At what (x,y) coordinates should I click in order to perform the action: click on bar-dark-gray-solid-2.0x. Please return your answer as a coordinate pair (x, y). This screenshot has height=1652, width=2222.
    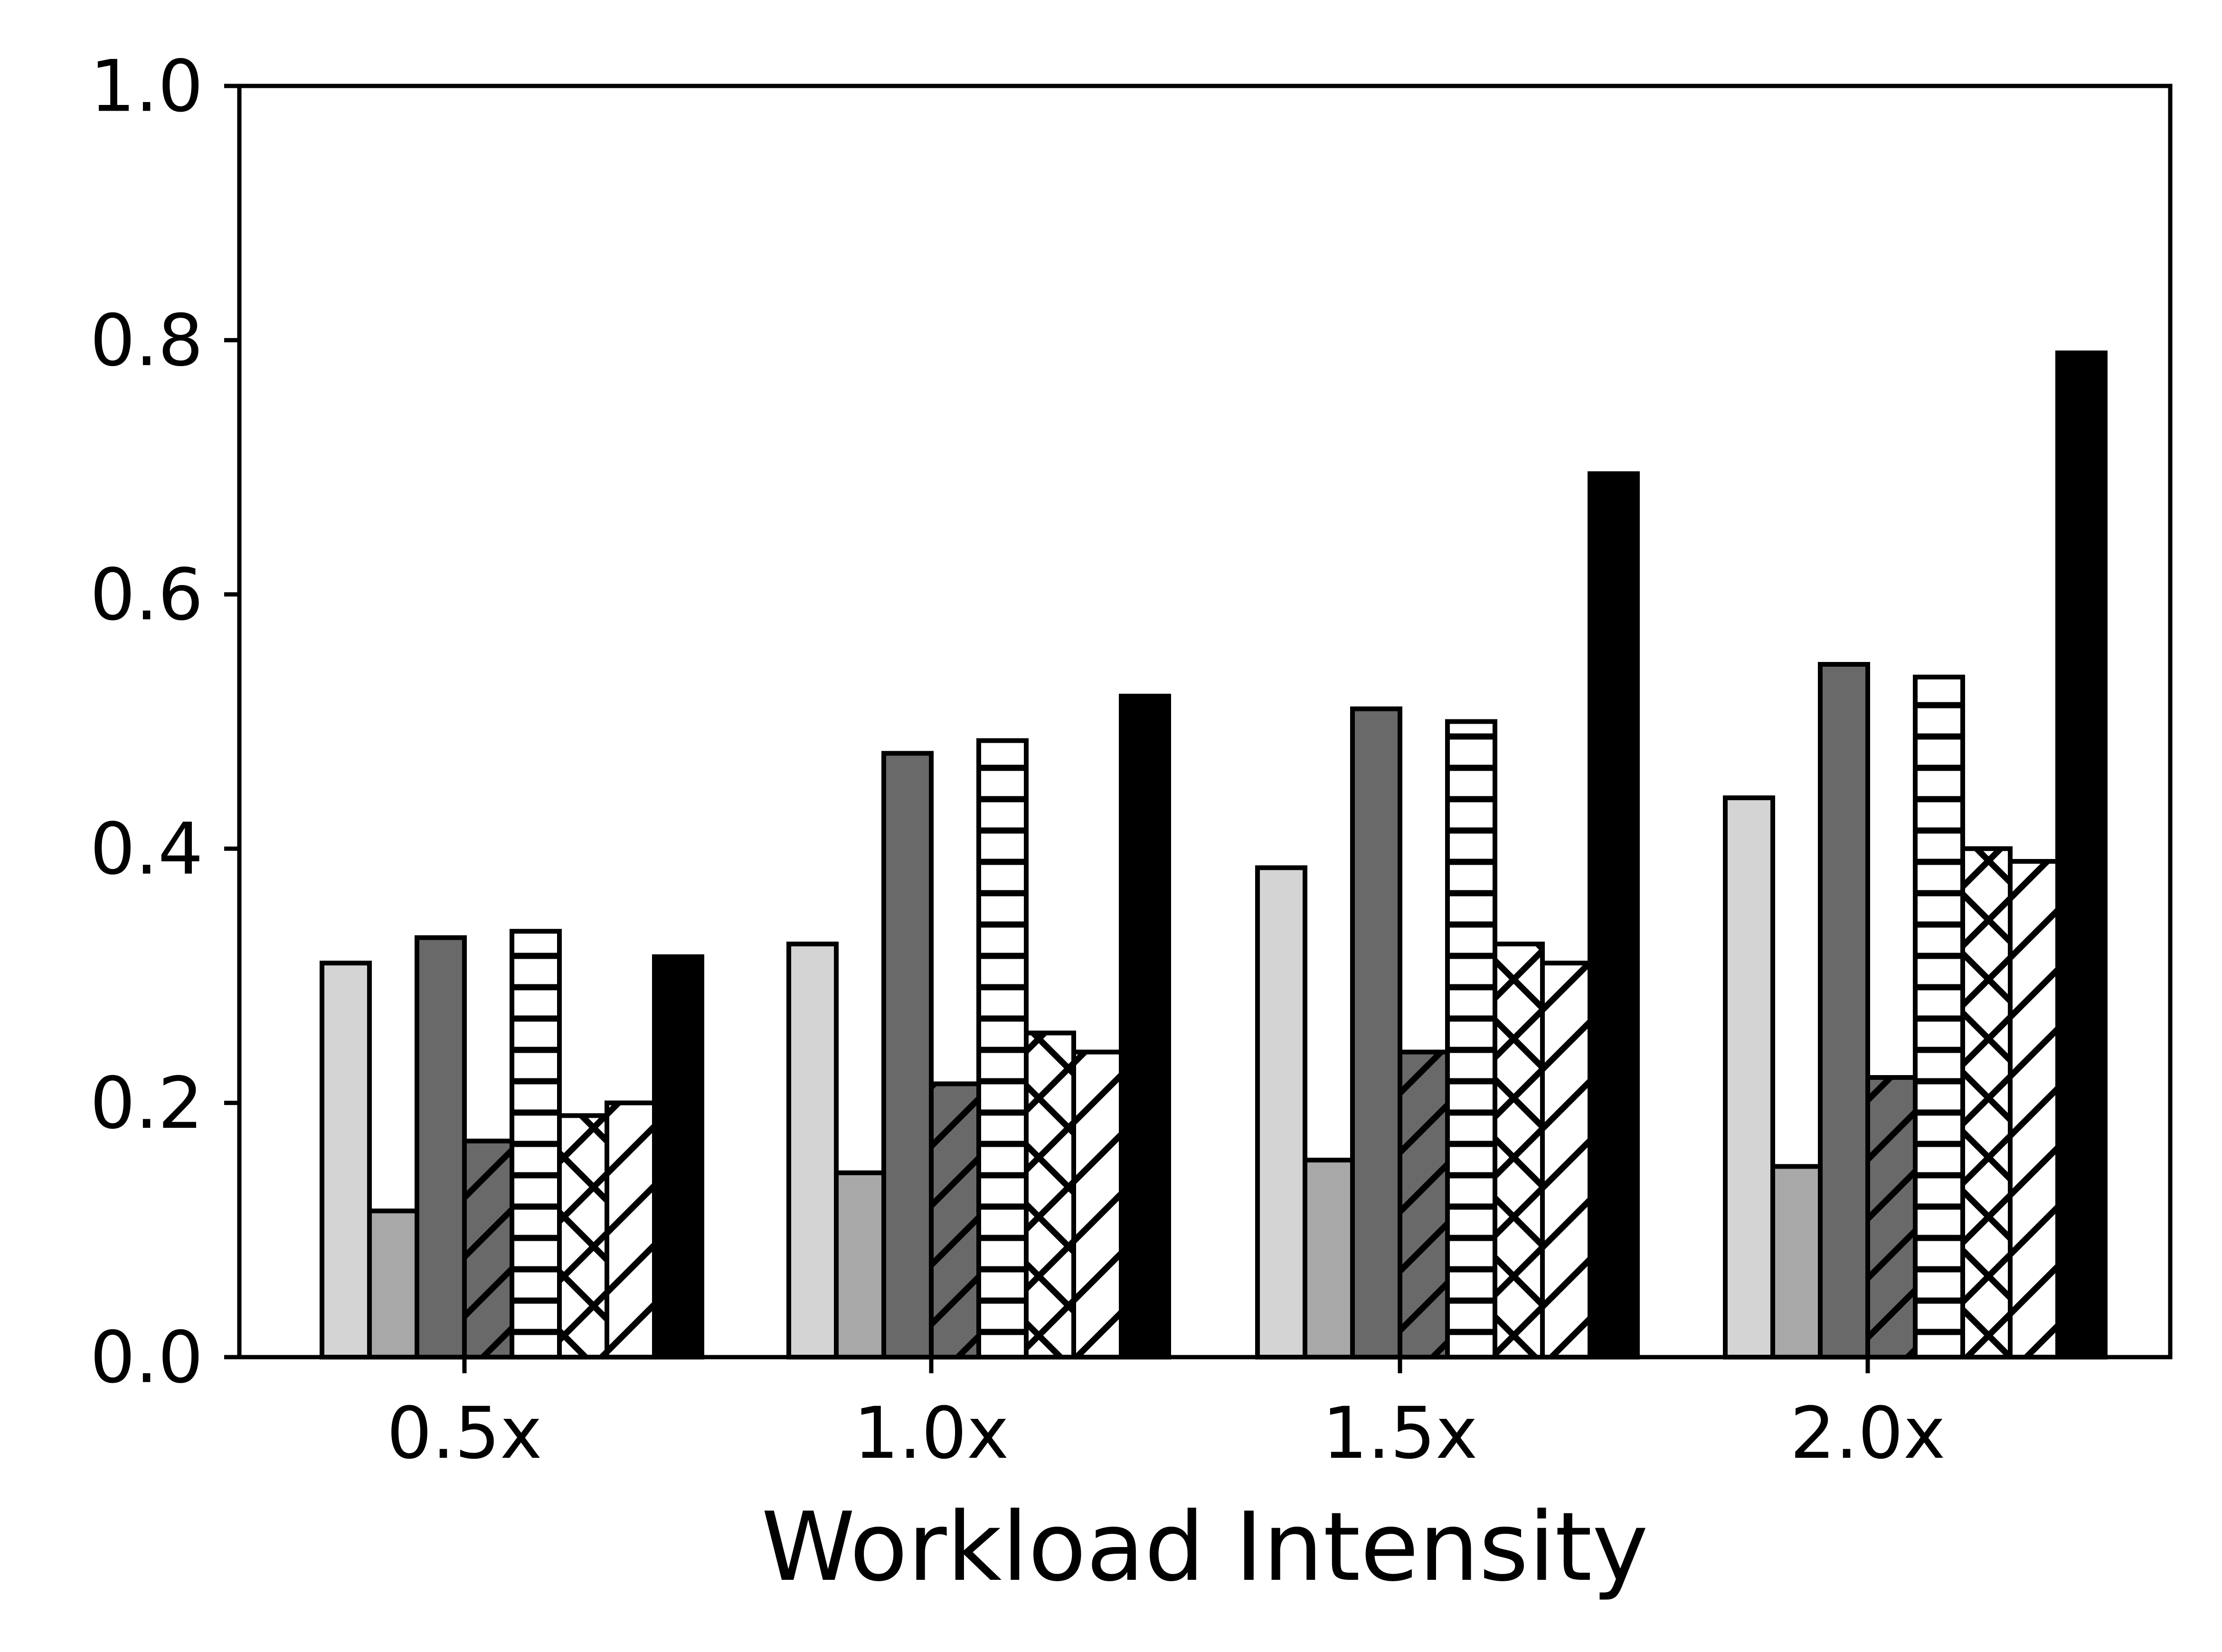
    Looking at the image, I should click on (1844, 1010).